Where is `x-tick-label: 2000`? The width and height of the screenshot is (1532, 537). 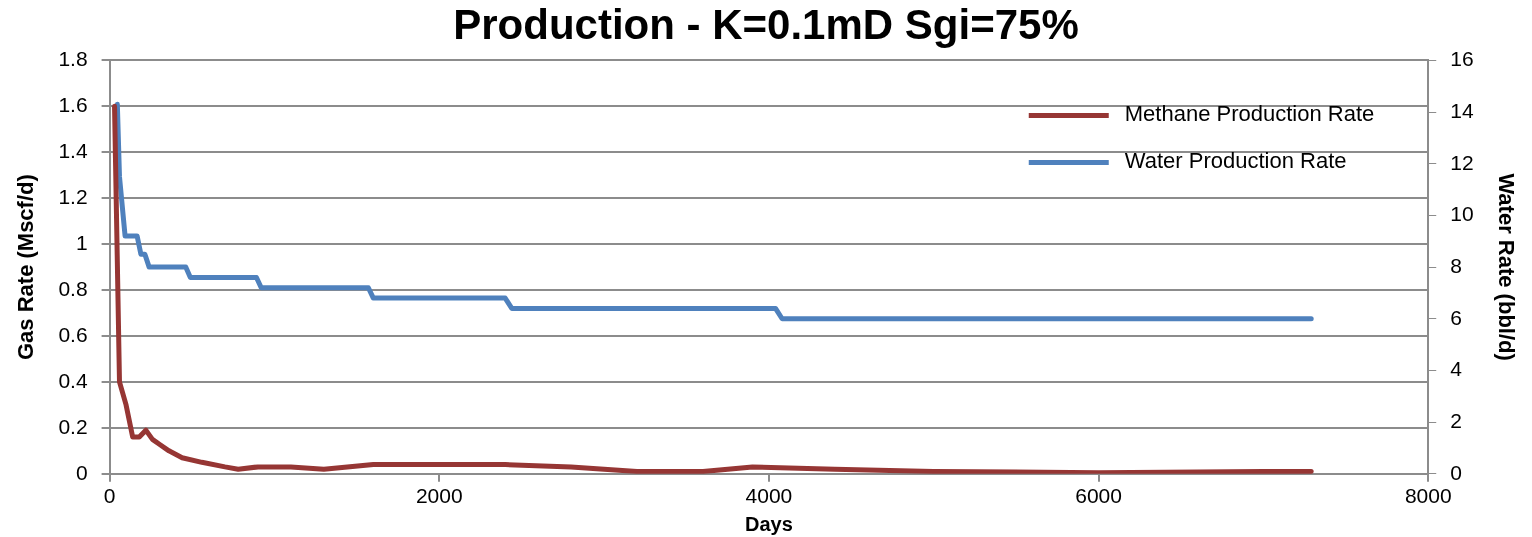
x-tick-label: 2000 is located at coordinates (439, 496).